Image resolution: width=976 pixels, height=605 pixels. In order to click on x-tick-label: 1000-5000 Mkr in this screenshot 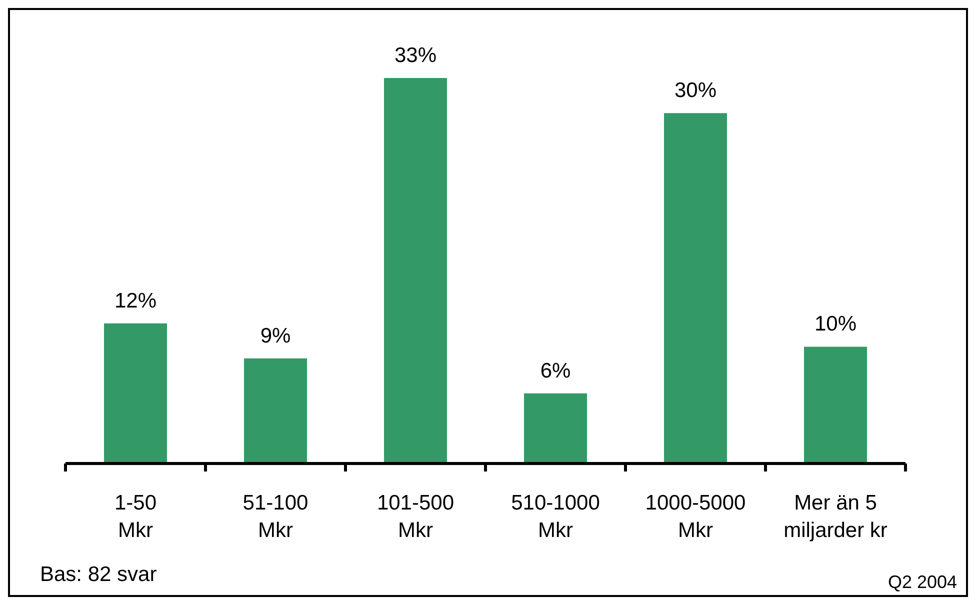, I will do `click(695, 517)`.